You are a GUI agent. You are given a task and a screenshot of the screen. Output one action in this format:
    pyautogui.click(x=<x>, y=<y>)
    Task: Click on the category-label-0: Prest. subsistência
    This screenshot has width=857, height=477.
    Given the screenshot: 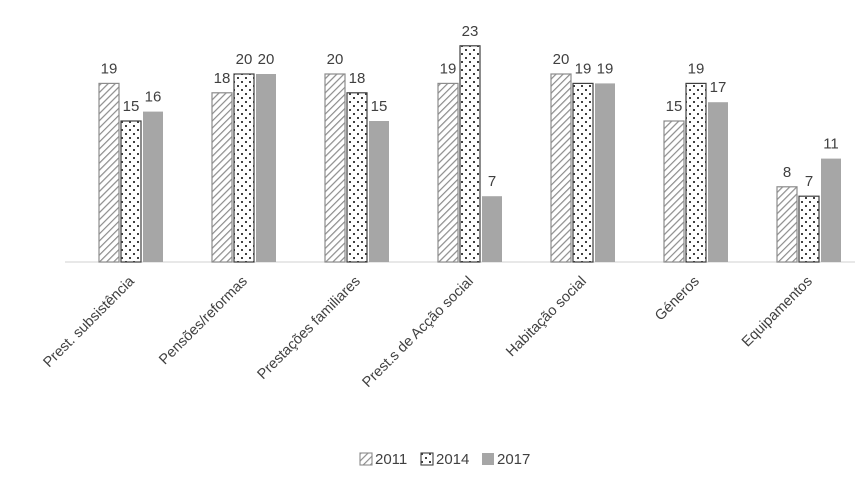 What is the action you would take?
    pyautogui.click(x=89, y=322)
    